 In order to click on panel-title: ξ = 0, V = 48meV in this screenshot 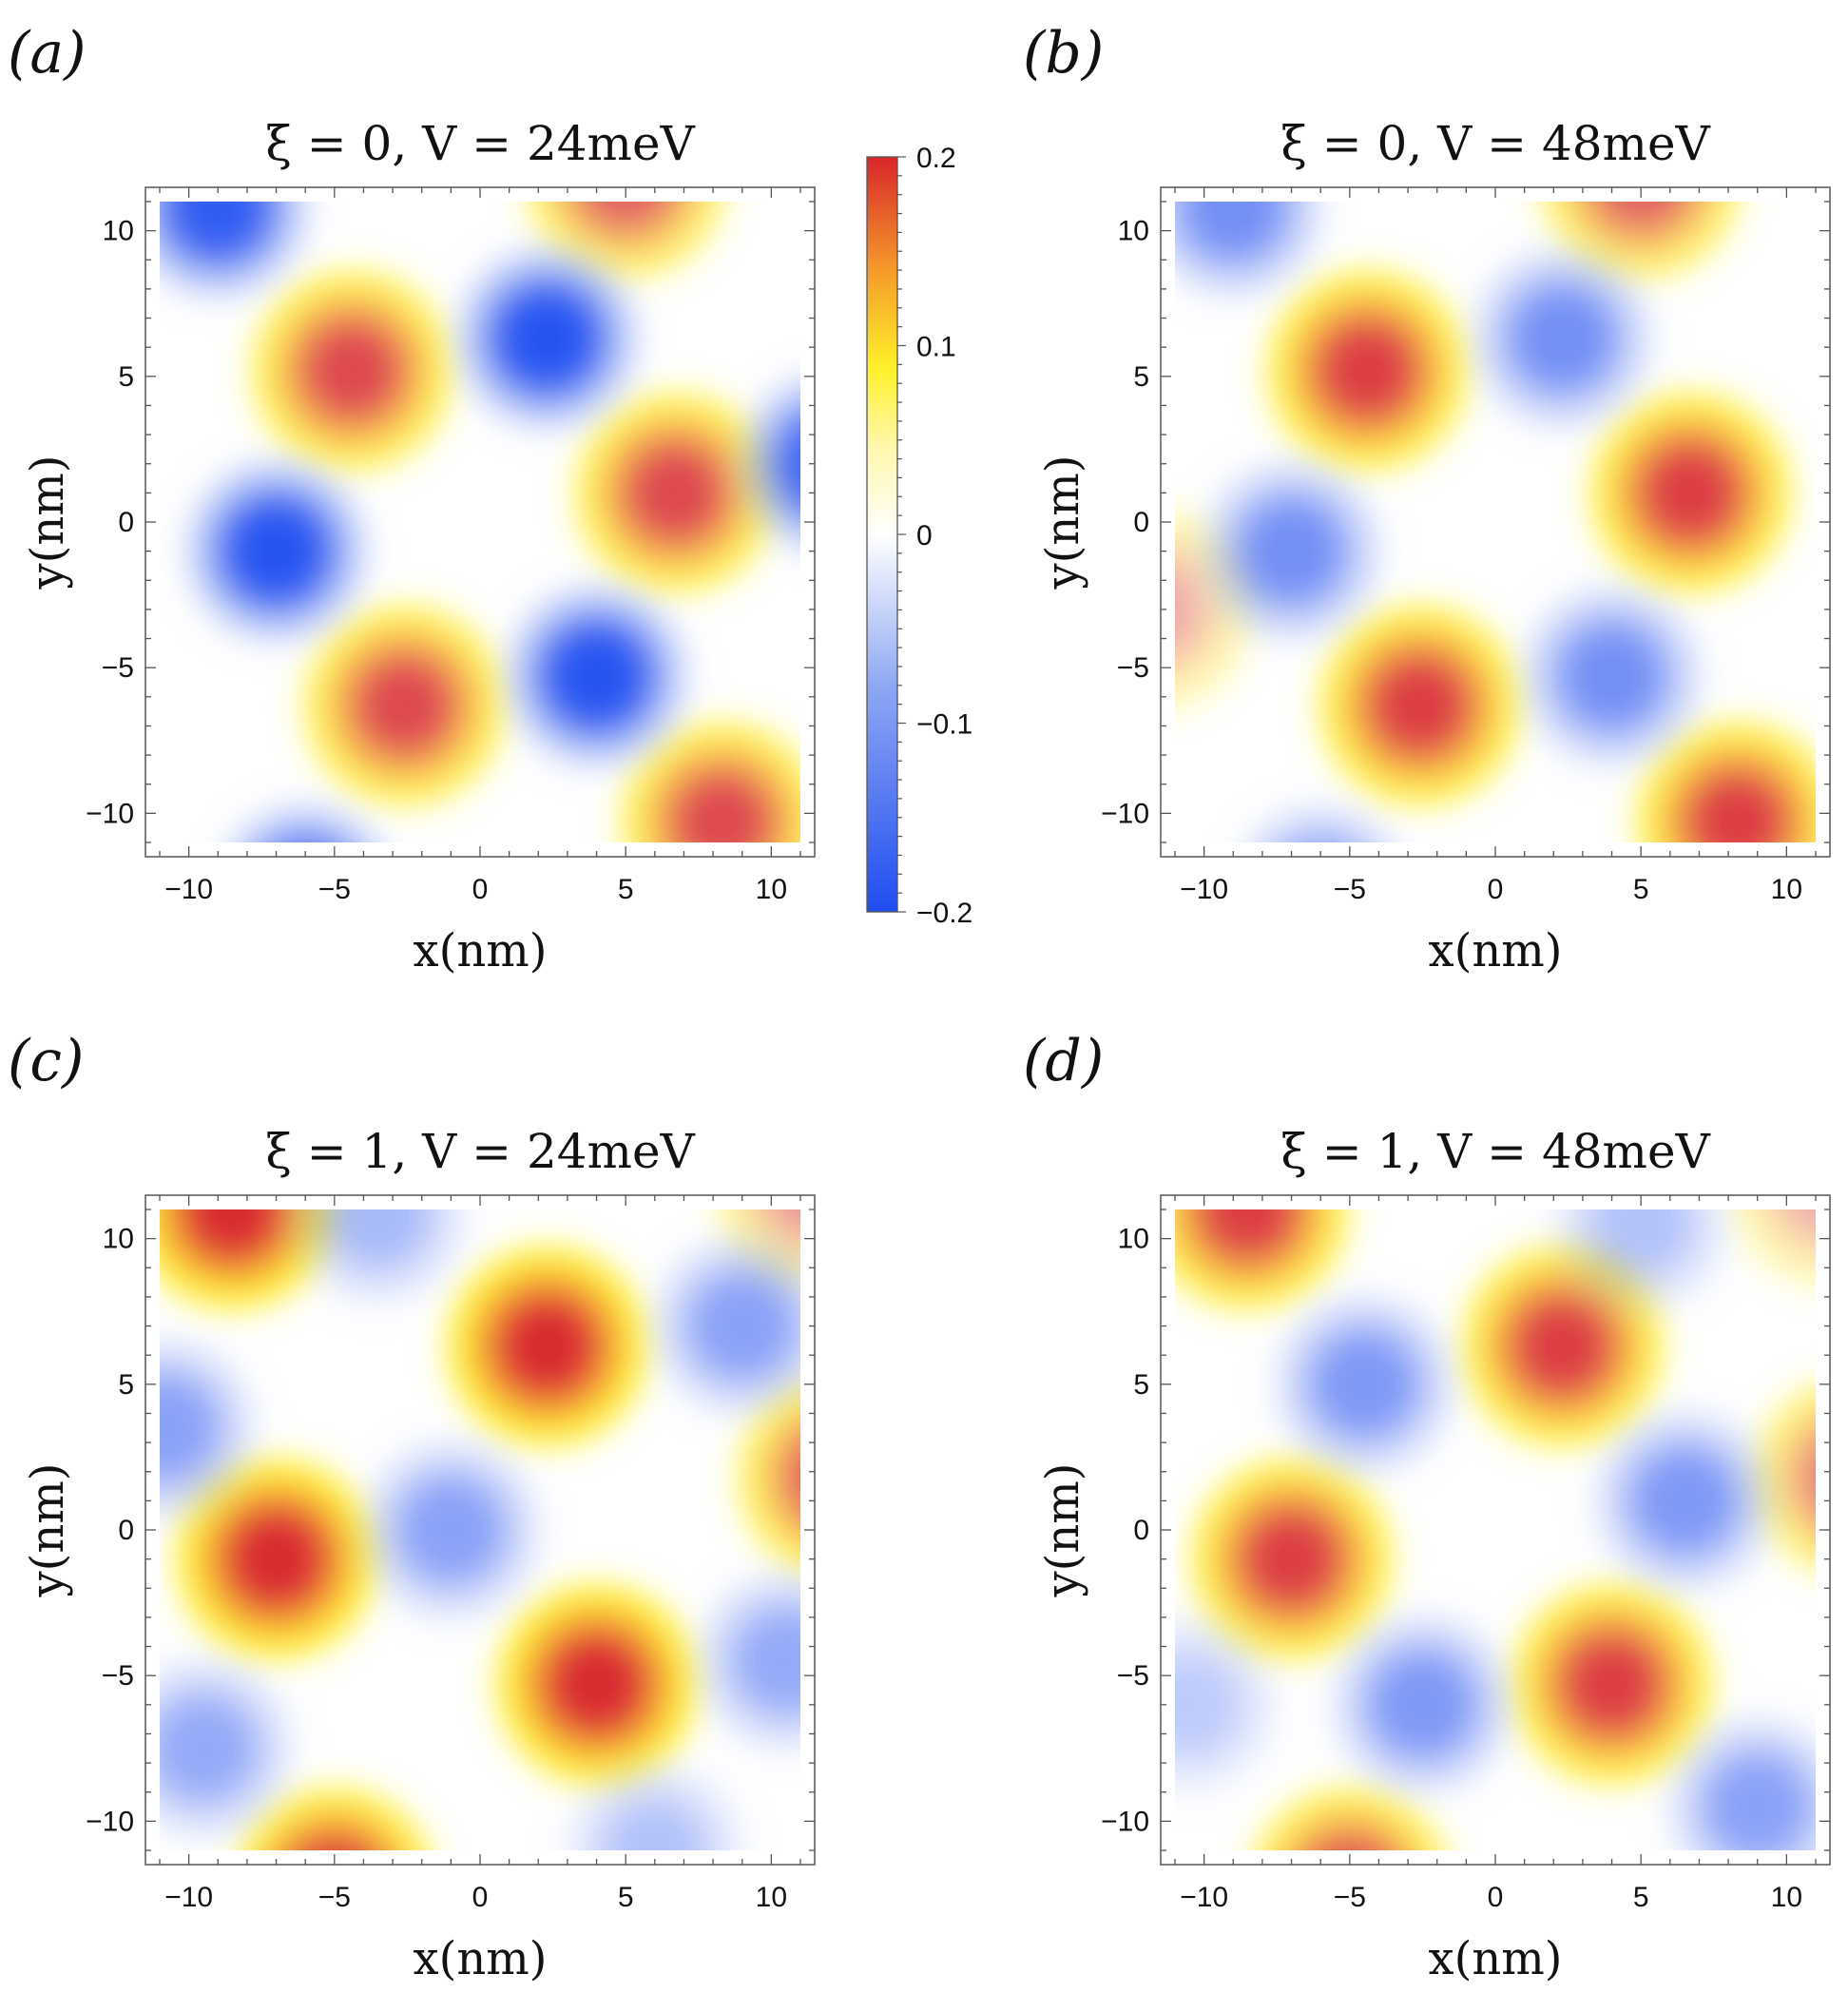, I will do `click(1495, 143)`.